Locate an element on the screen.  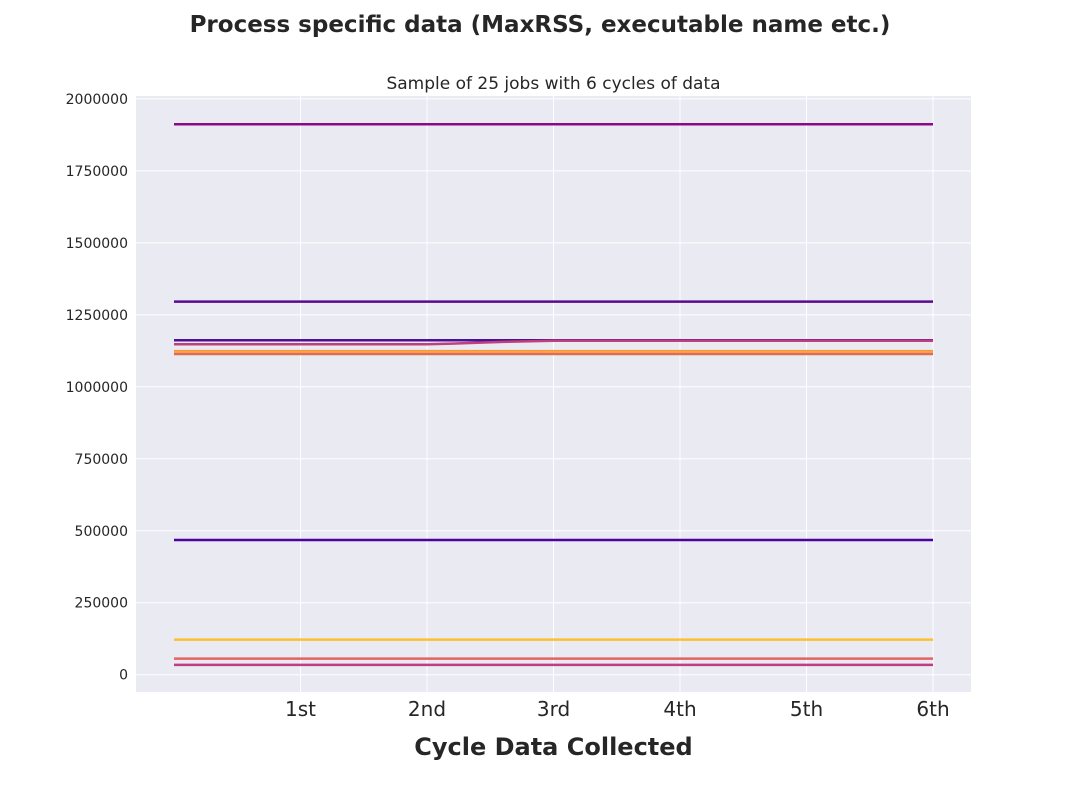
y-tick-label: 250000 is located at coordinates (101, 604).